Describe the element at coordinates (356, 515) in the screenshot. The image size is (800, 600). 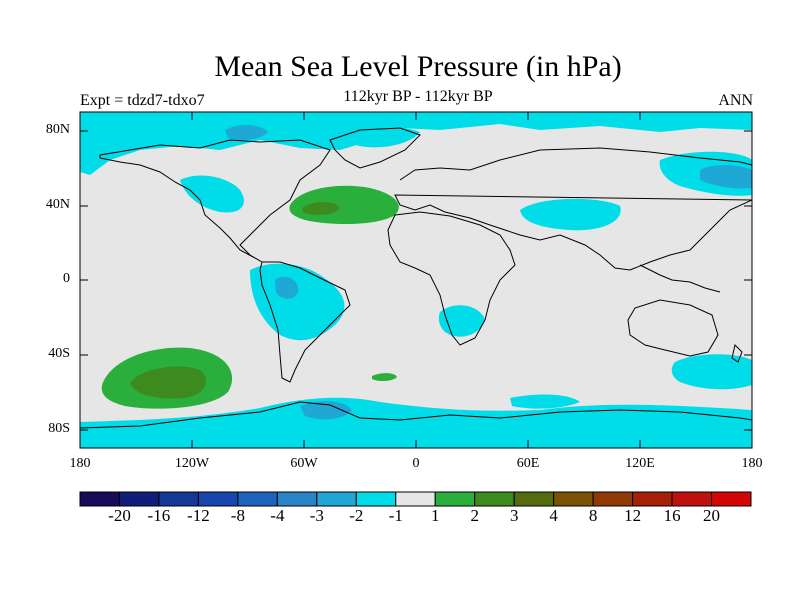
I see `colorbar-label: -2` at that location.